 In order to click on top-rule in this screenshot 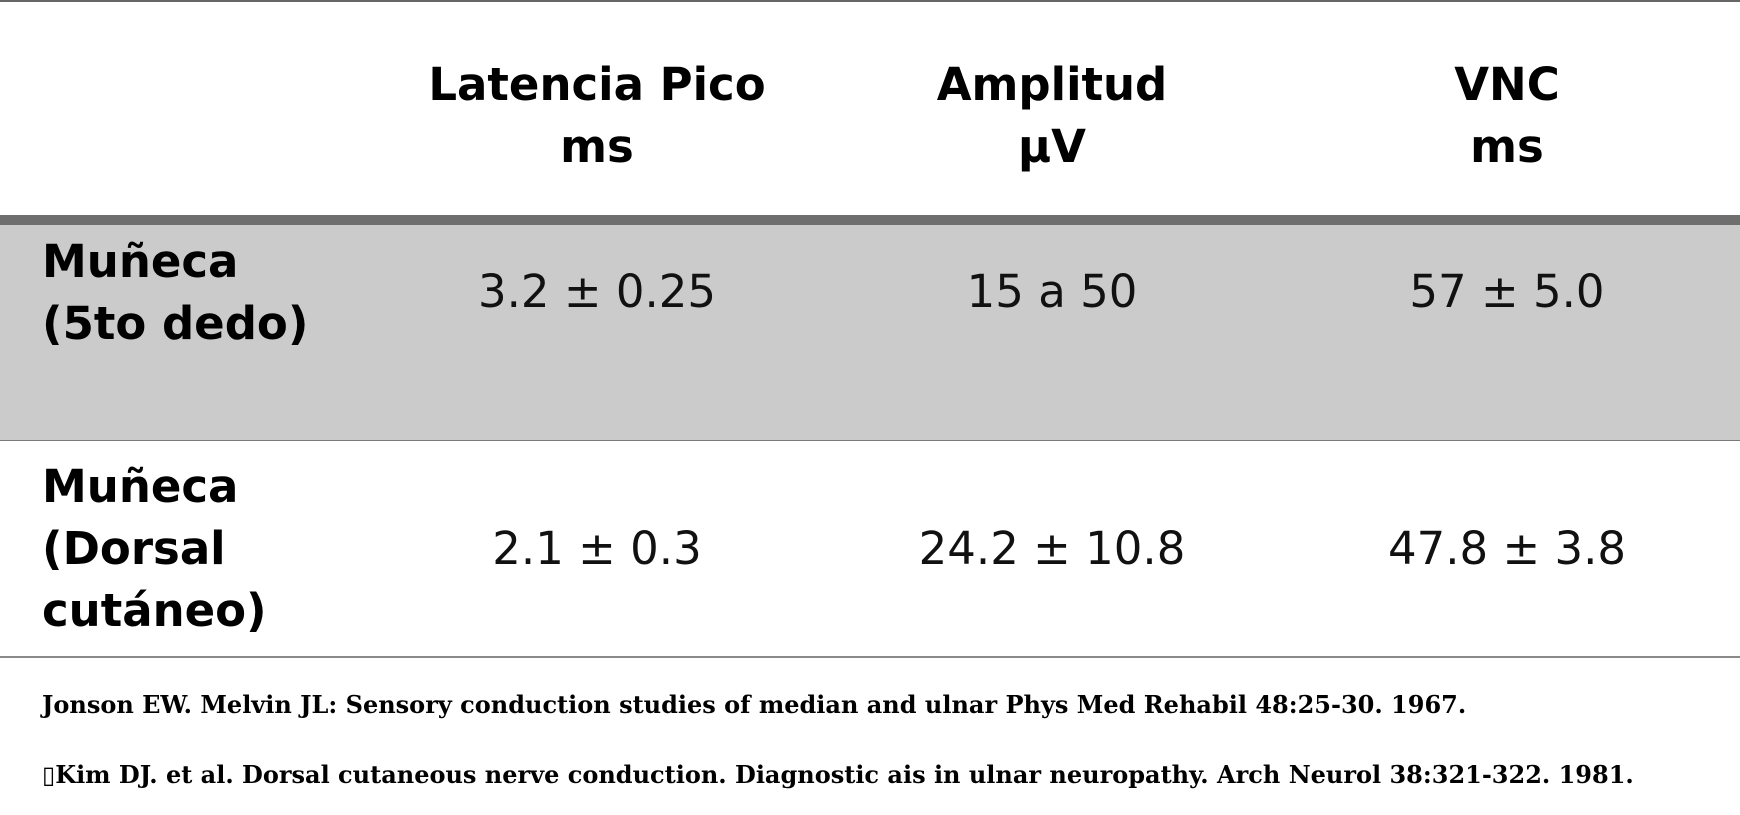, I will do `click(870, 1)`.